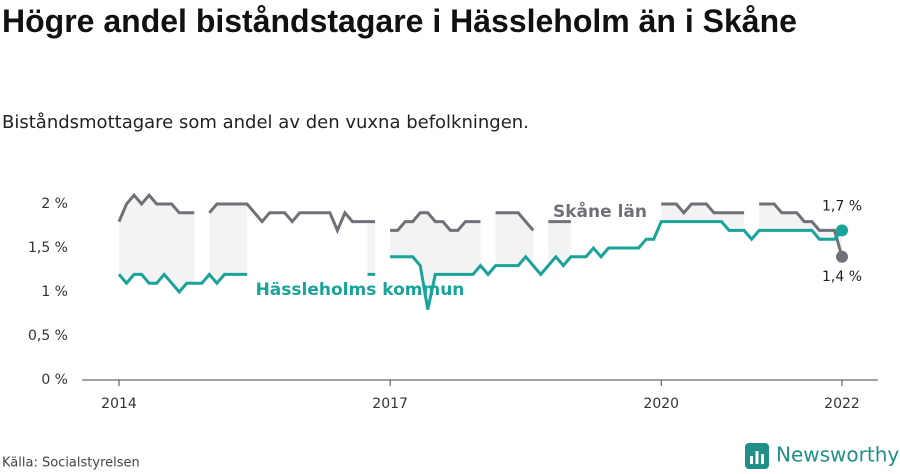 The width and height of the screenshot is (900, 474). I want to click on y-tick-label: 1 %, so click(54, 292).